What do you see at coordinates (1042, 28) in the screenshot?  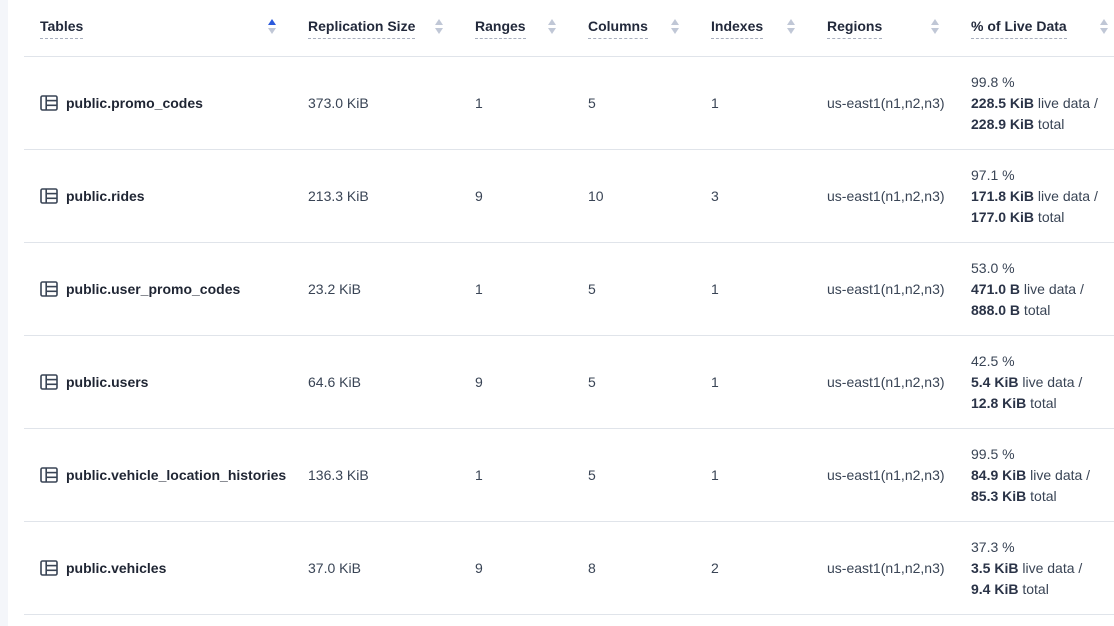 I see `column-header-live-data: % of Live Data` at bounding box center [1042, 28].